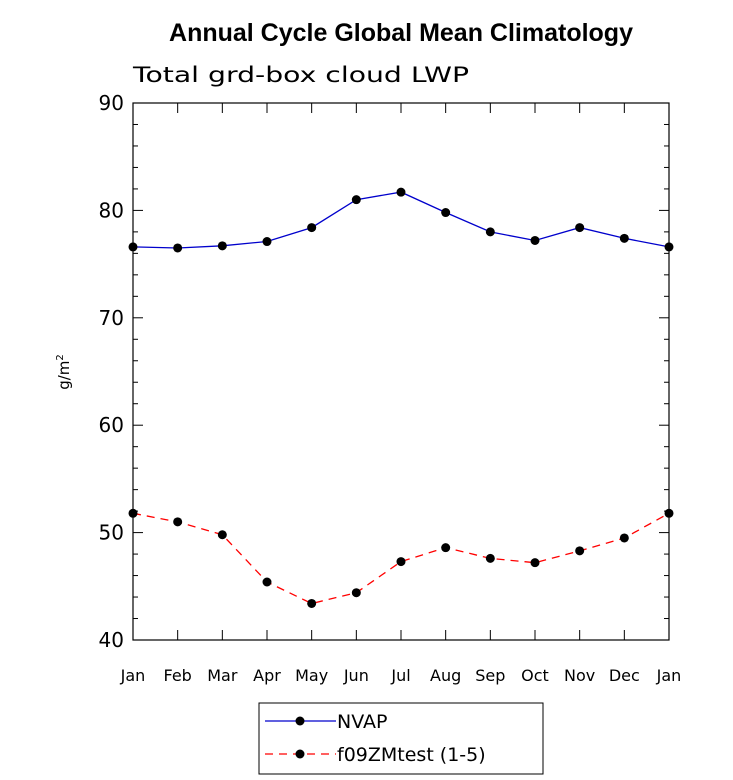  I want to click on legend-label-f09zmtest: f09ZMtest (1-5), so click(411, 755).